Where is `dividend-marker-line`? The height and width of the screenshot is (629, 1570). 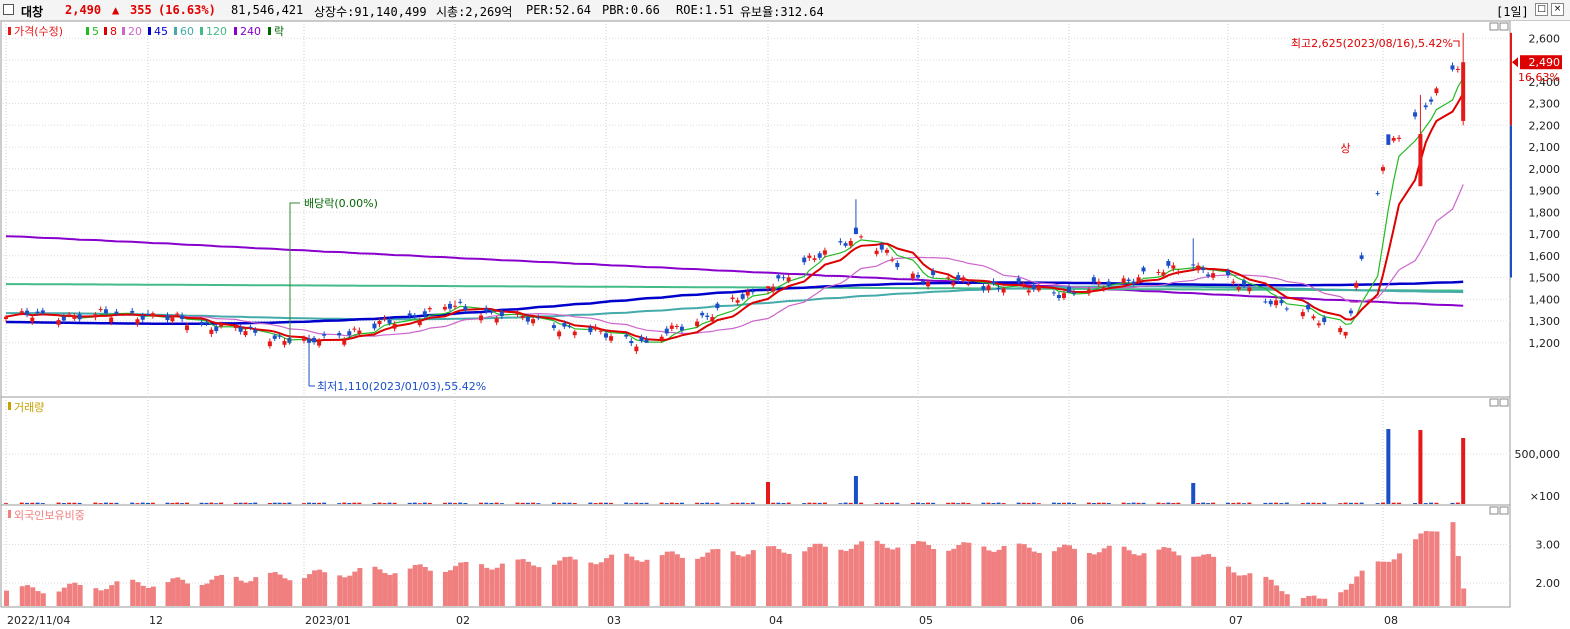 dividend-marker-line is located at coordinates (294, 273).